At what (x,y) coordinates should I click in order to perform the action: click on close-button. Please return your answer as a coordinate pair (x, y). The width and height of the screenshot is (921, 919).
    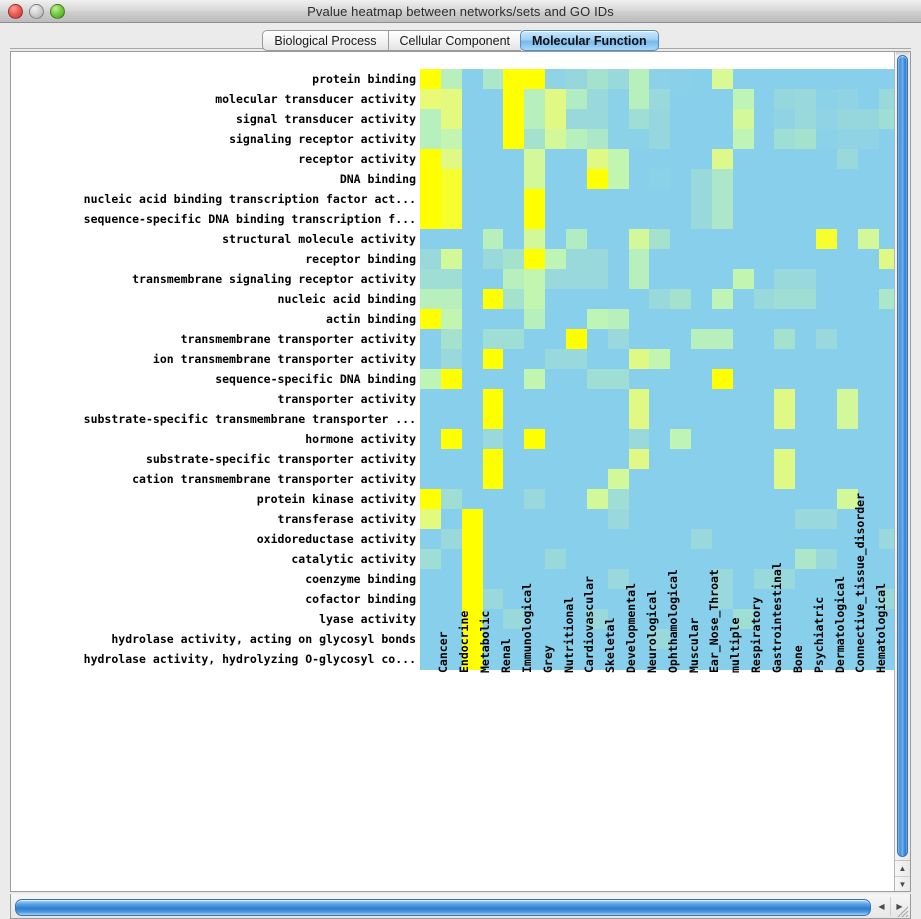
    Looking at the image, I should click on (15, 11).